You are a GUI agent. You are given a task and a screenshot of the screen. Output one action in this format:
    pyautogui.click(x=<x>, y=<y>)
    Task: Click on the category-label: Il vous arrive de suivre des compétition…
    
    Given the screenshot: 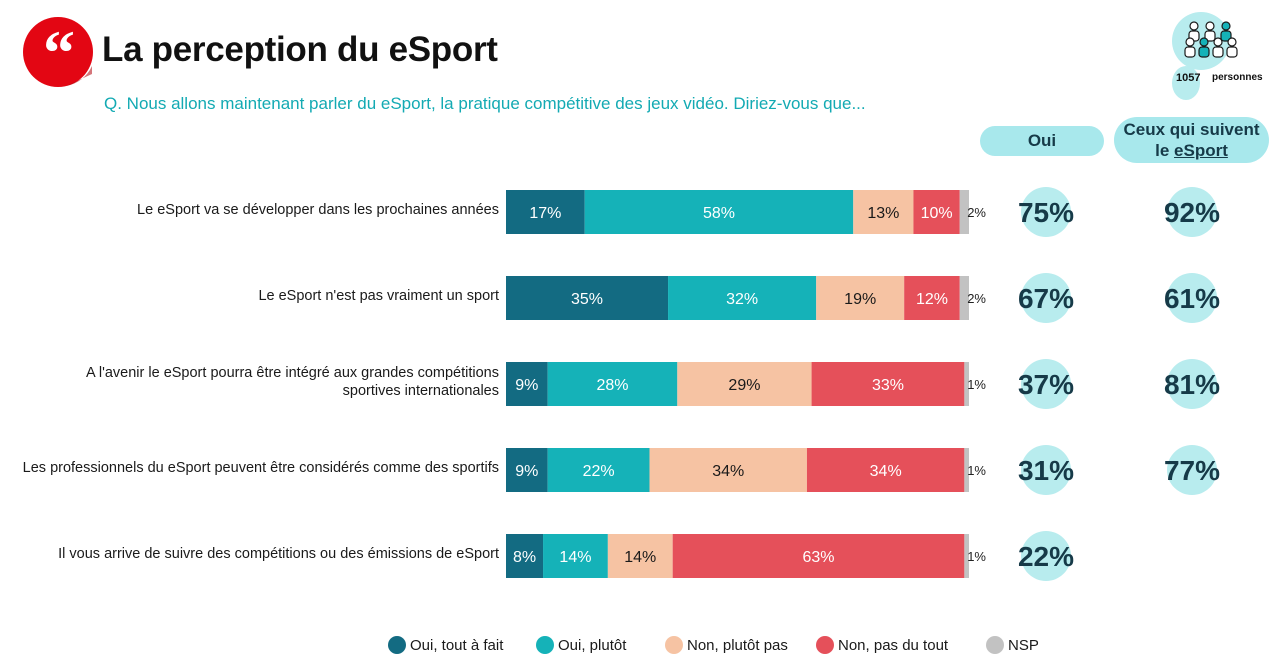 What is the action you would take?
    pyautogui.click(x=278, y=554)
    